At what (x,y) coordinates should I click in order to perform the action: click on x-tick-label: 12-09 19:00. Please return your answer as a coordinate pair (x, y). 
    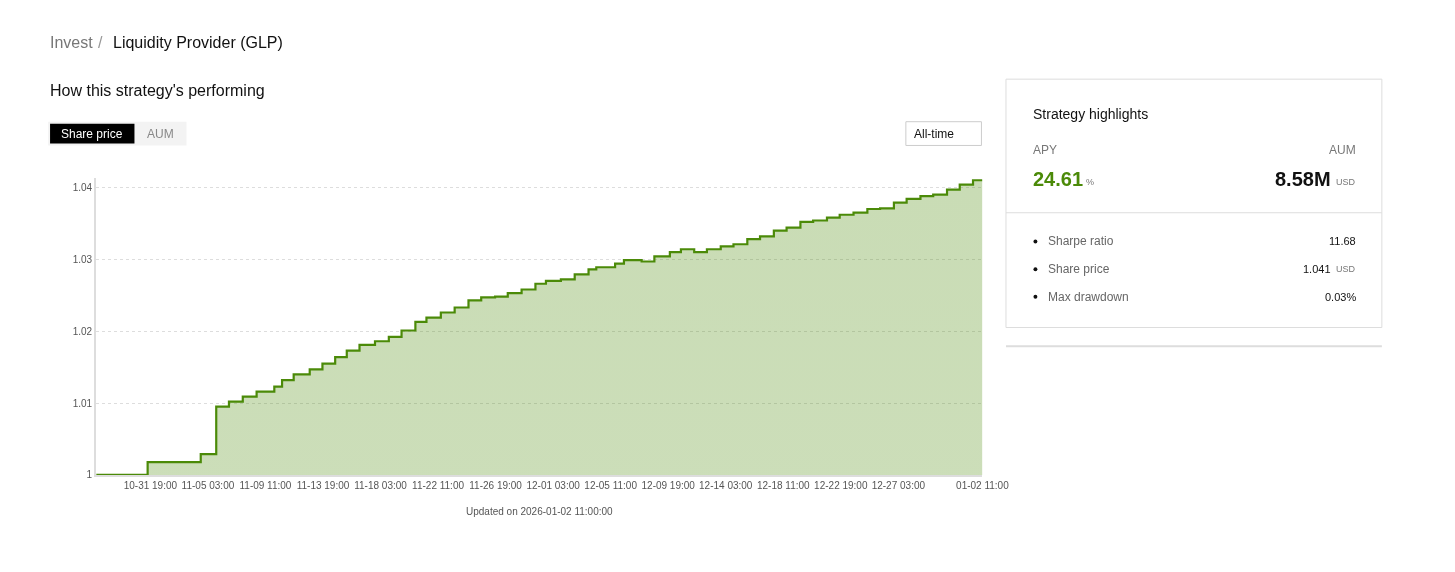
    Looking at the image, I should click on (668, 485).